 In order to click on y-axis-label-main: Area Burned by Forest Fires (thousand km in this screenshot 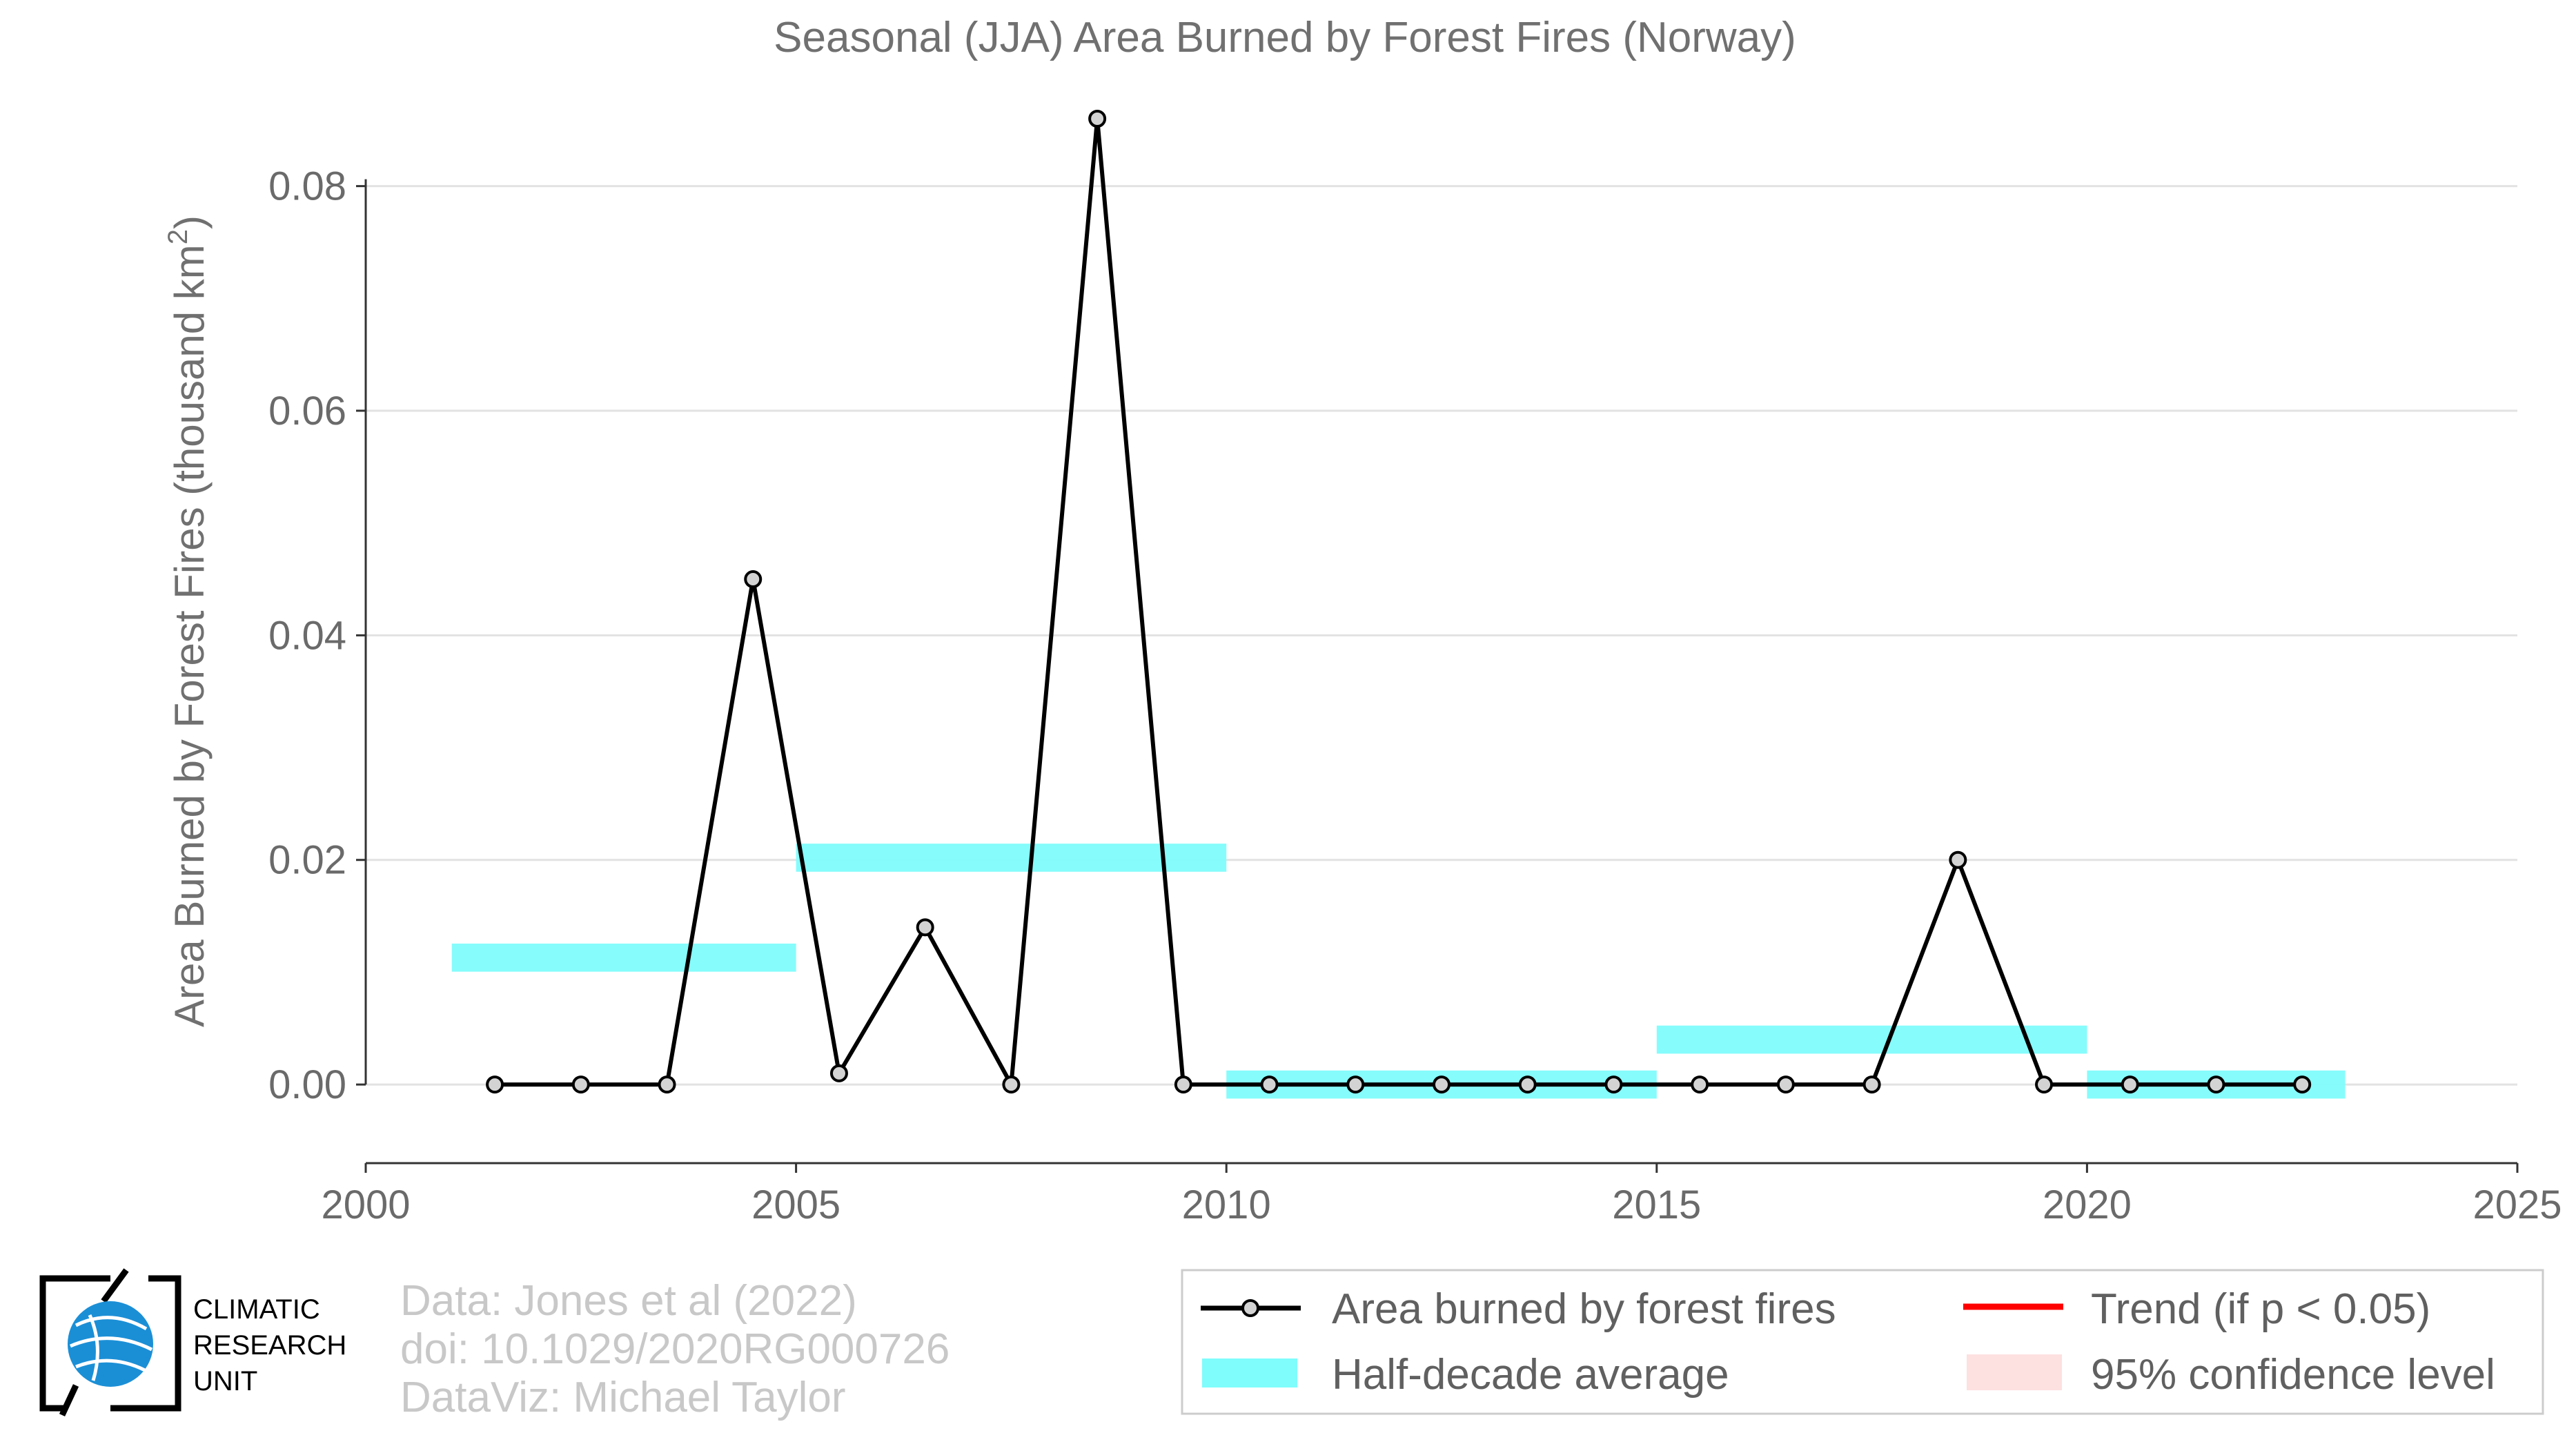, I will do `click(189, 635)`.